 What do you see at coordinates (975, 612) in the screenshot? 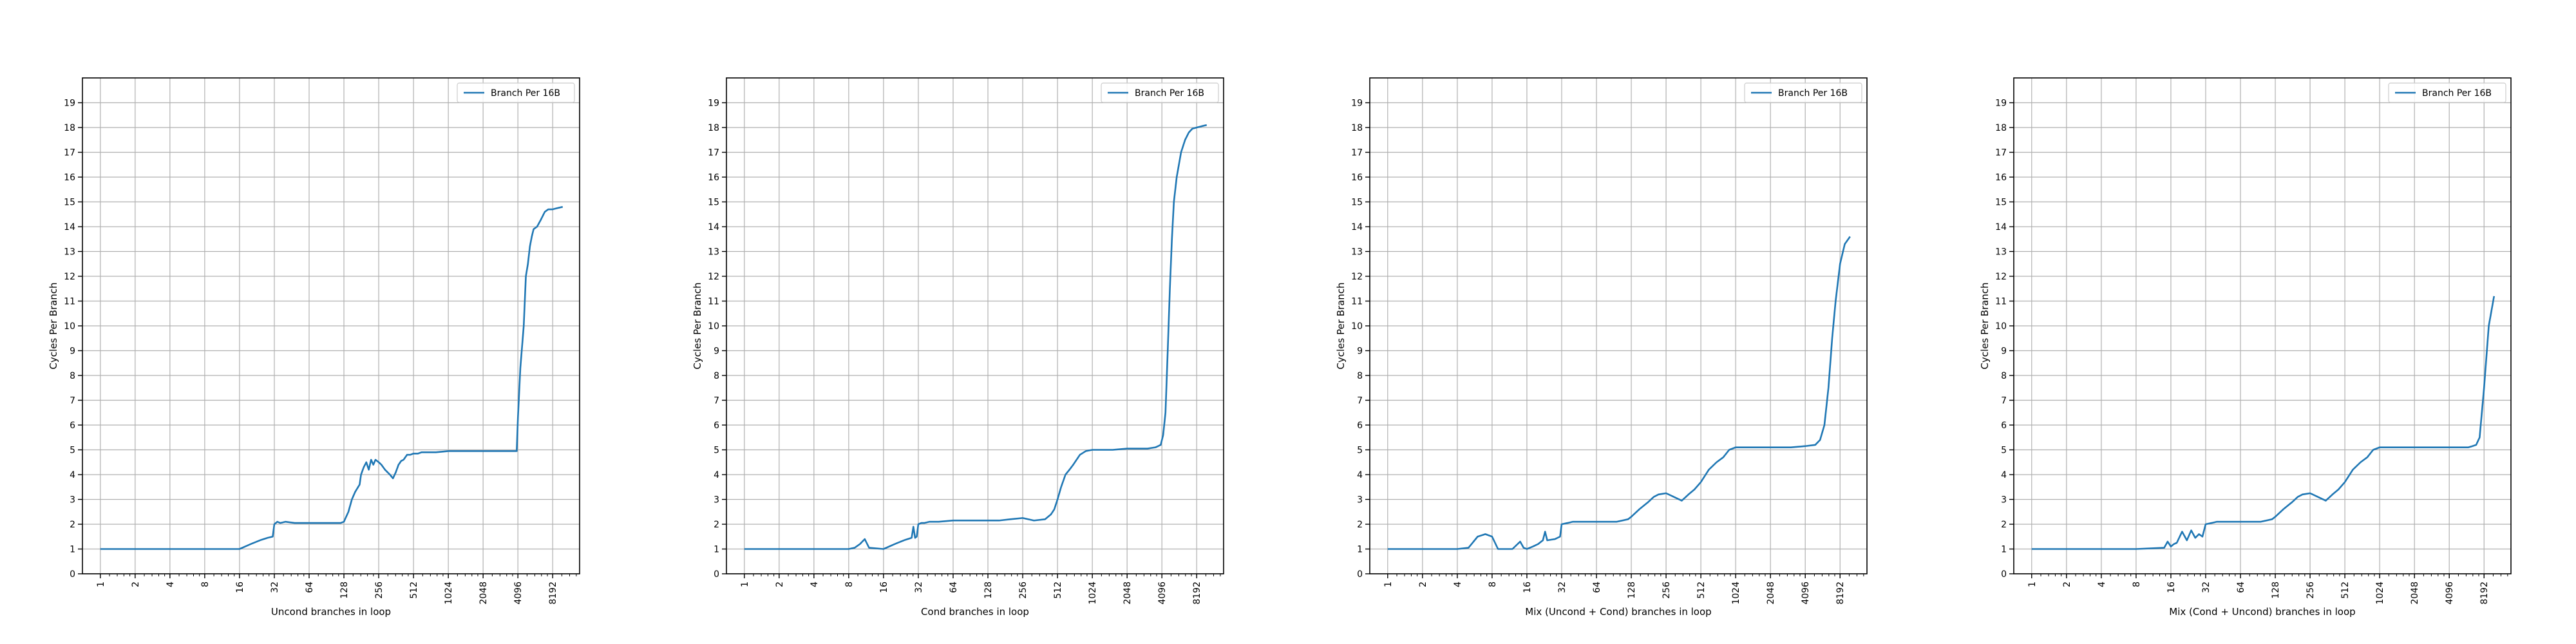
I see `x-axis-label: Cond branches in loop` at bounding box center [975, 612].